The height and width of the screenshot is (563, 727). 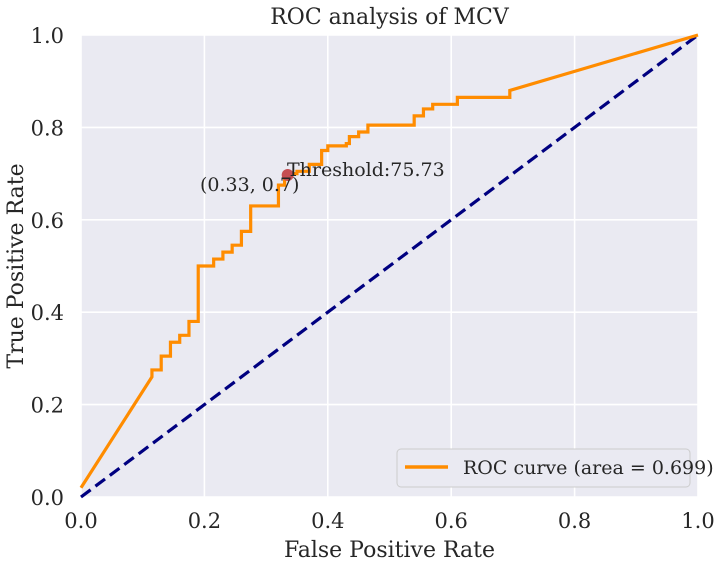 I want to click on x-tick-label: 0.6, so click(x=450, y=521).